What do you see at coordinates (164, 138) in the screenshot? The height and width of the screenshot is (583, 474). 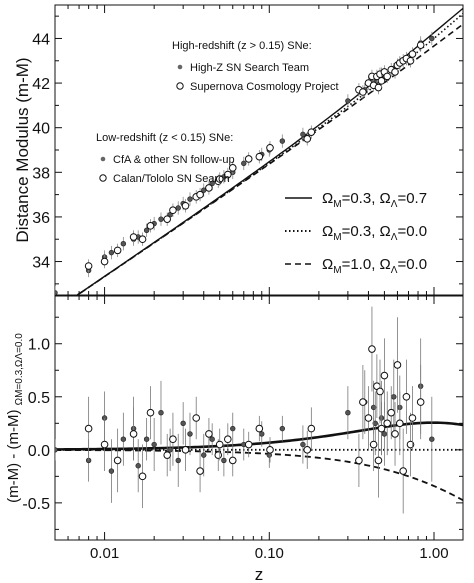 I see `legend-low-z-header: Low-redshift (z < 0.15) SNe:` at bounding box center [164, 138].